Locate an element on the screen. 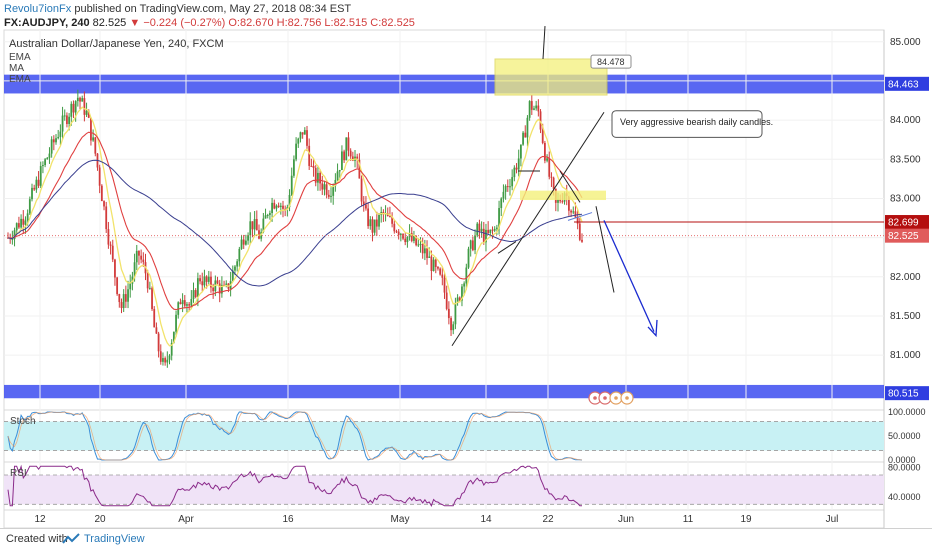  time-axis is located at coordinates (444, 518).